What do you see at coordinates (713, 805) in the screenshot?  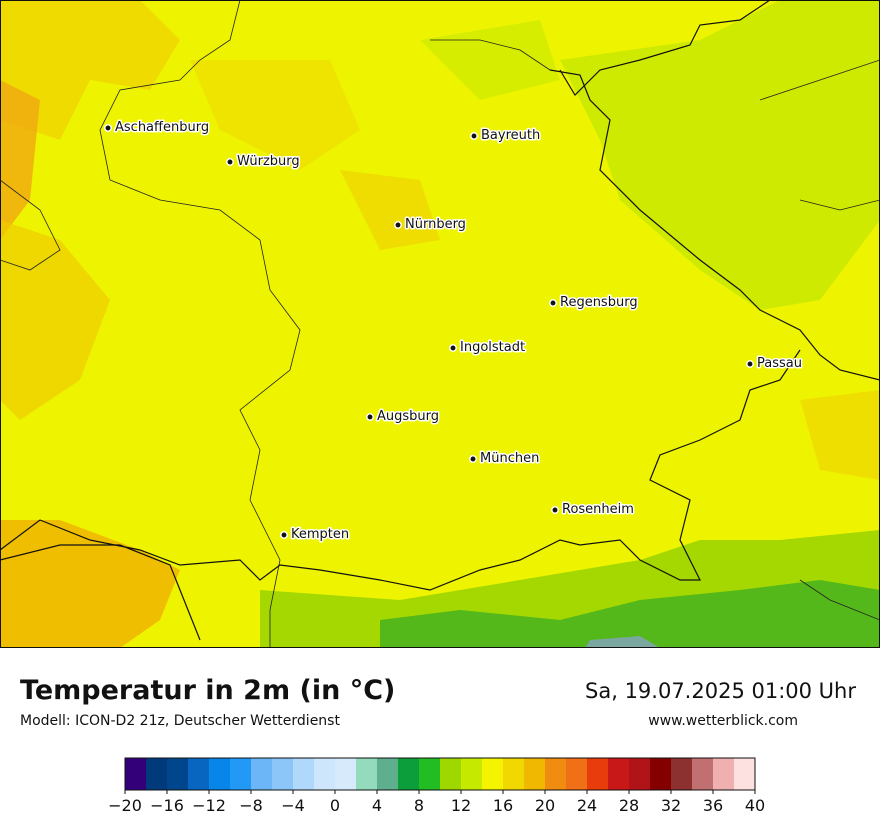 I see `colorbar-tick-label: 36` at bounding box center [713, 805].